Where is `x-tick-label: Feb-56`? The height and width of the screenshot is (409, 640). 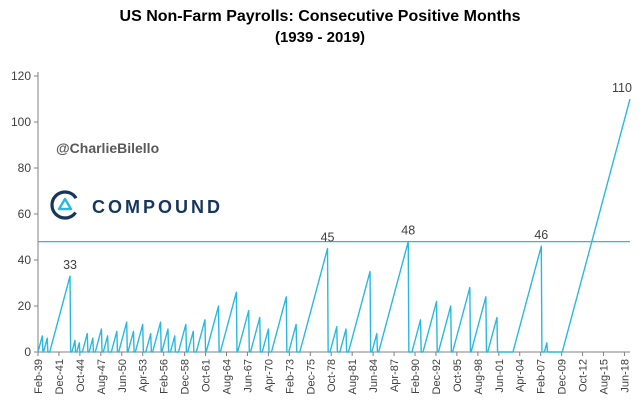
x-tick-label: Feb-56 is located at coordinates (165, 376).